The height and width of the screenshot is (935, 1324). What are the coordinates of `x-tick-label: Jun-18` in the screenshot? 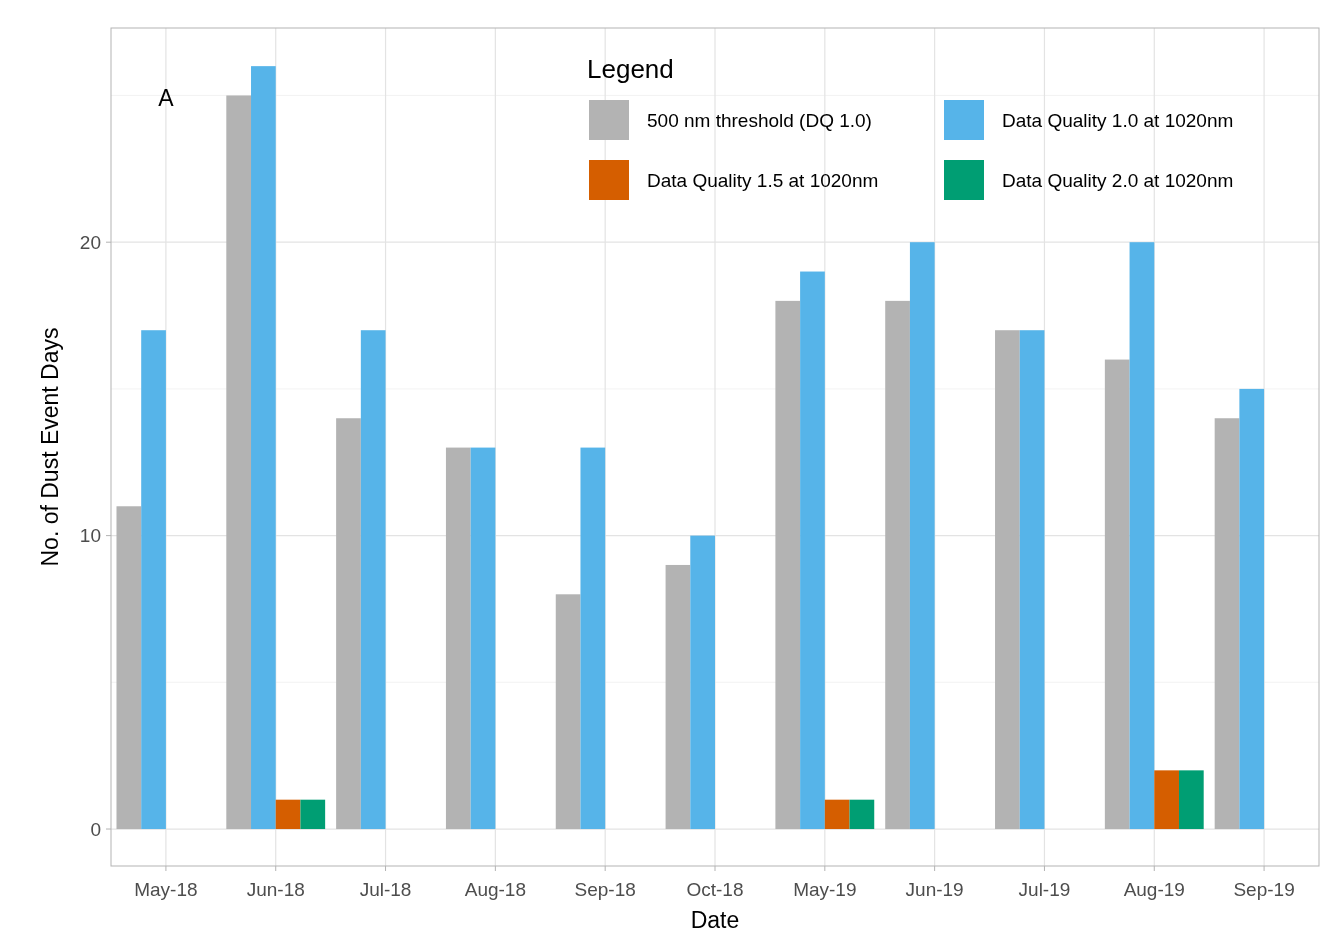 It's located at (275, 889).